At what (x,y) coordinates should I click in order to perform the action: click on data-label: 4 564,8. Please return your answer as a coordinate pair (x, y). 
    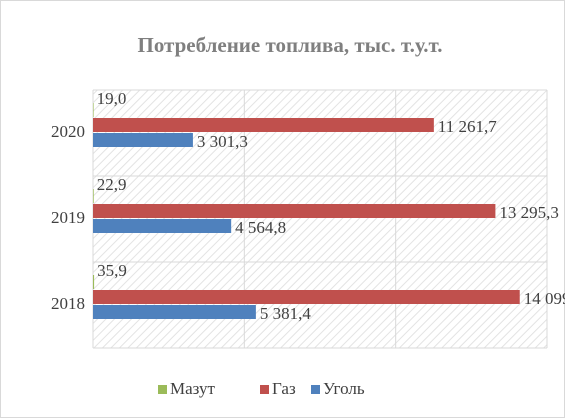
    Looking at the image, I should click on (260, 227).